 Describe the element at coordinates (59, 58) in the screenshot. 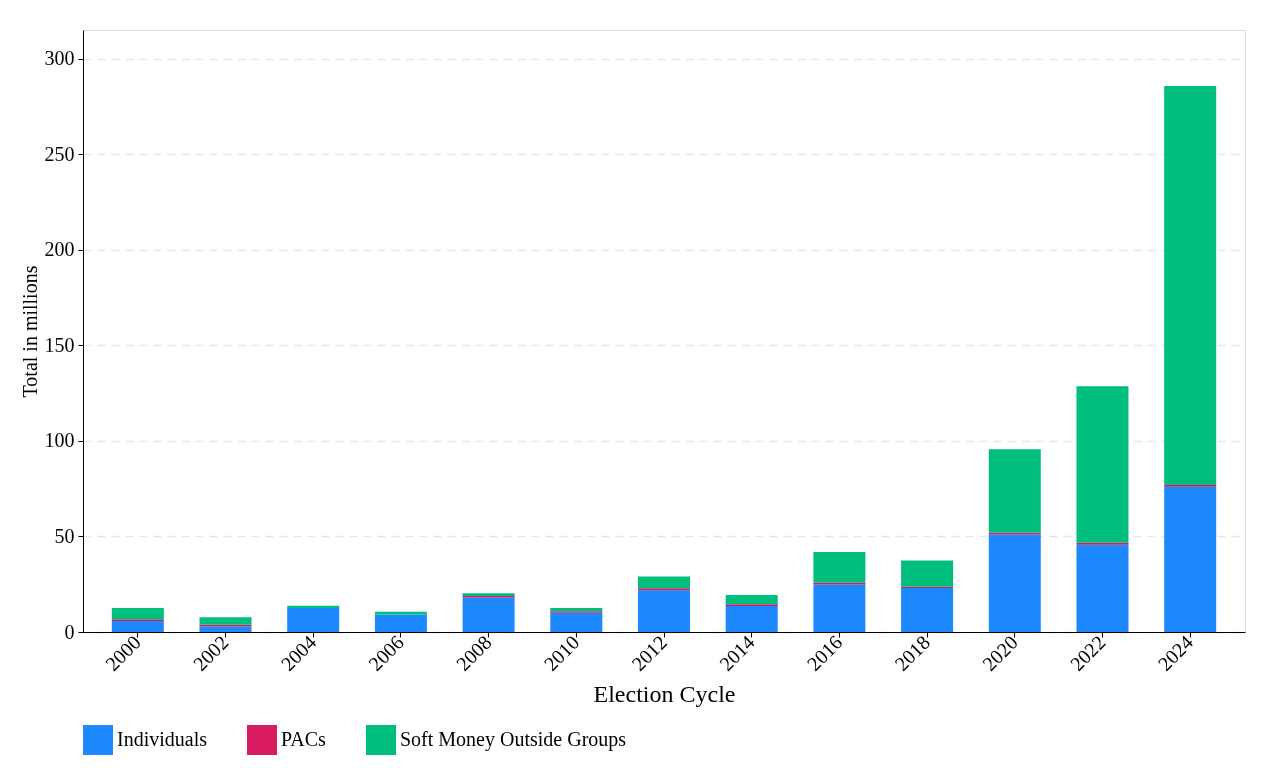

I see `y-tick-label: 300` at that location.